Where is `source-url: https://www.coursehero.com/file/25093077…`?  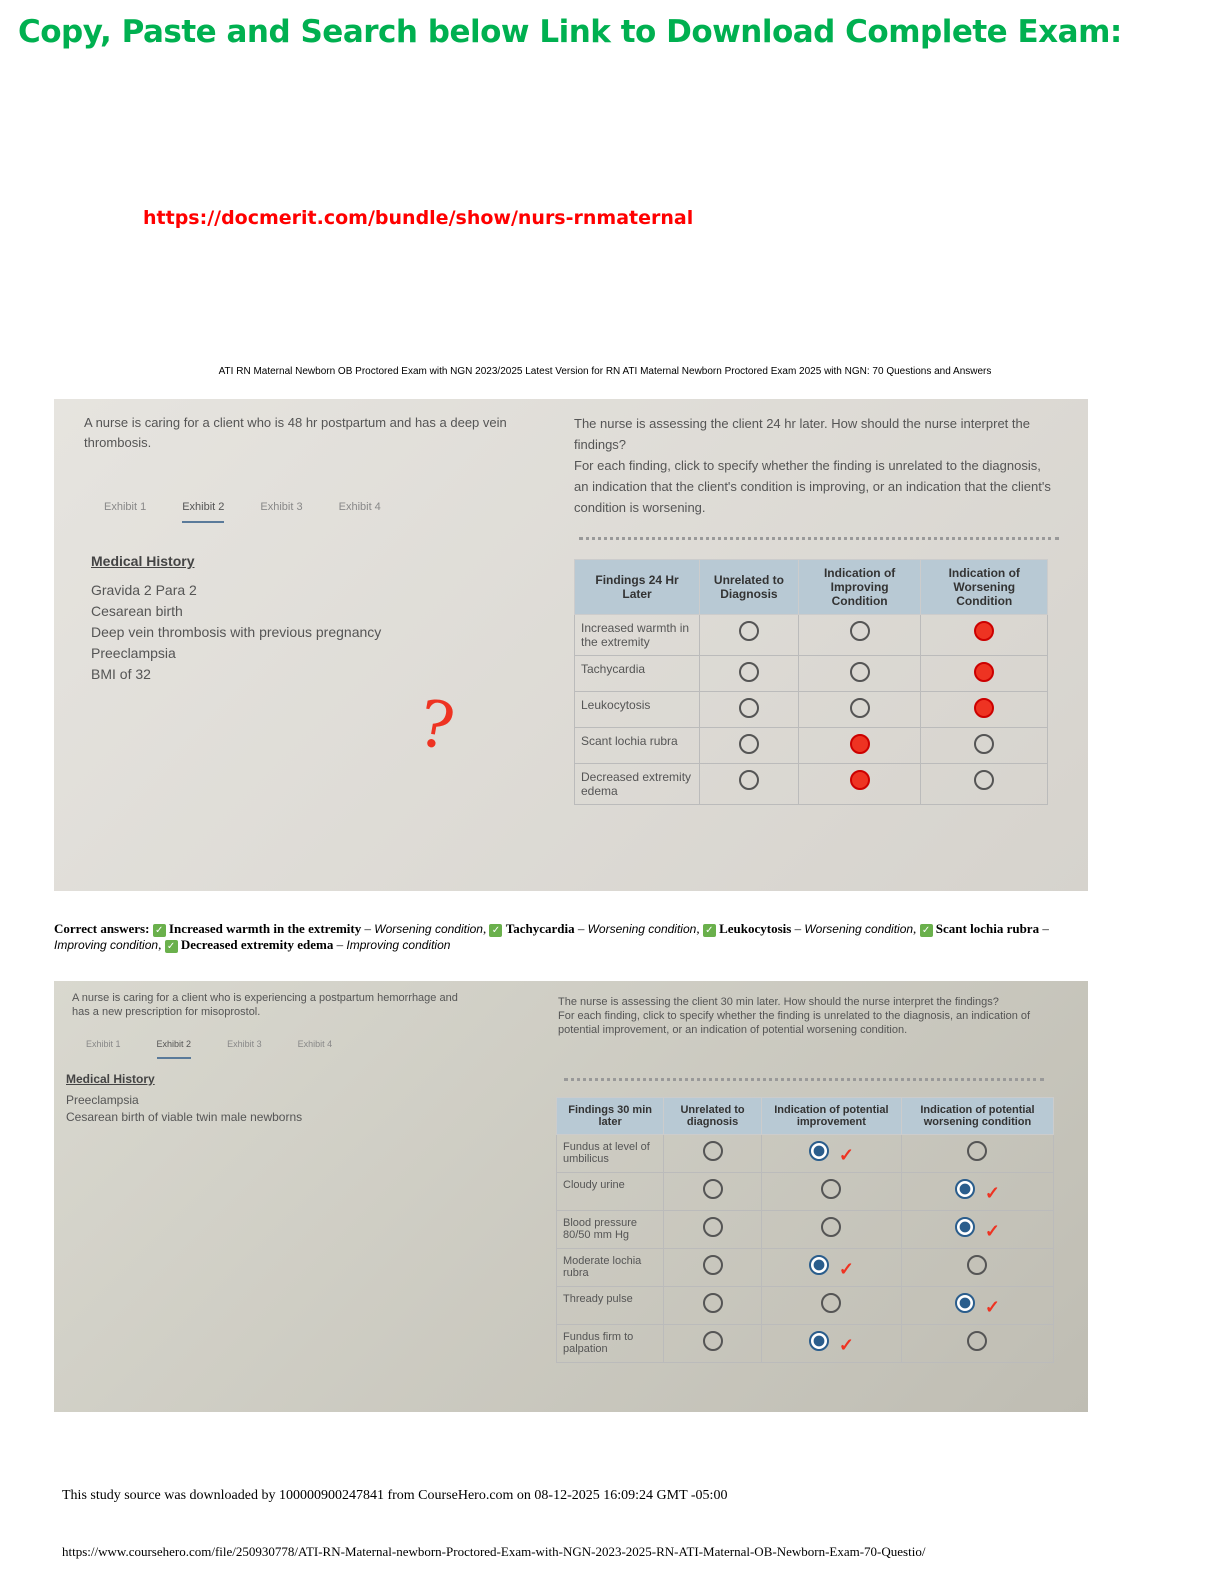 source-url: https://www.coursehero.com/file/25093077… is located at coordinates (494, 1551).